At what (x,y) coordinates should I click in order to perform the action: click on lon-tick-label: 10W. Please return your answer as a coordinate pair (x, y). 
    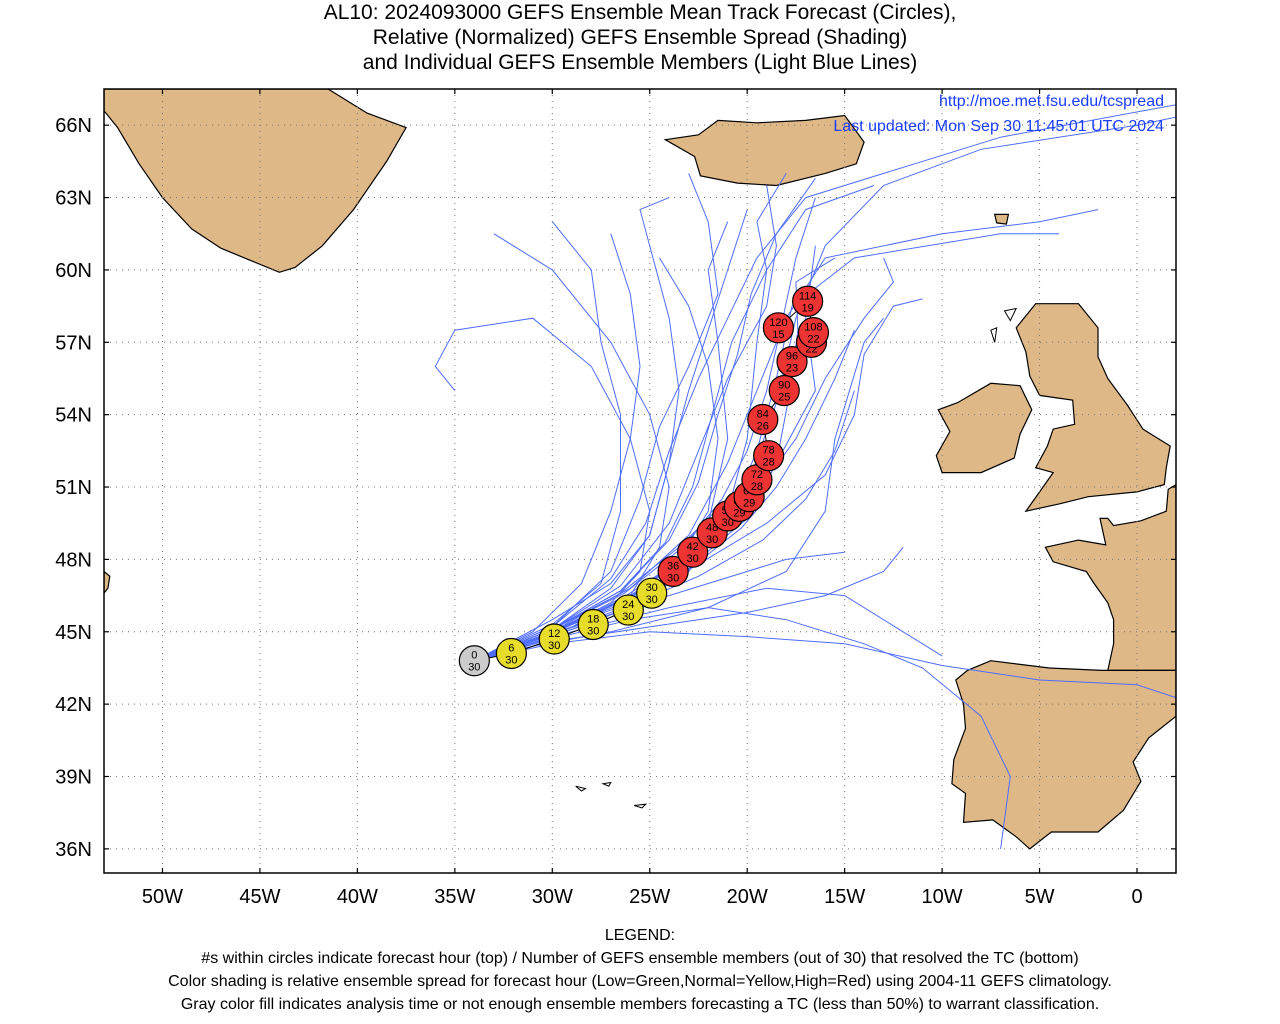
    Looking at the image, I should click on (942, 897).